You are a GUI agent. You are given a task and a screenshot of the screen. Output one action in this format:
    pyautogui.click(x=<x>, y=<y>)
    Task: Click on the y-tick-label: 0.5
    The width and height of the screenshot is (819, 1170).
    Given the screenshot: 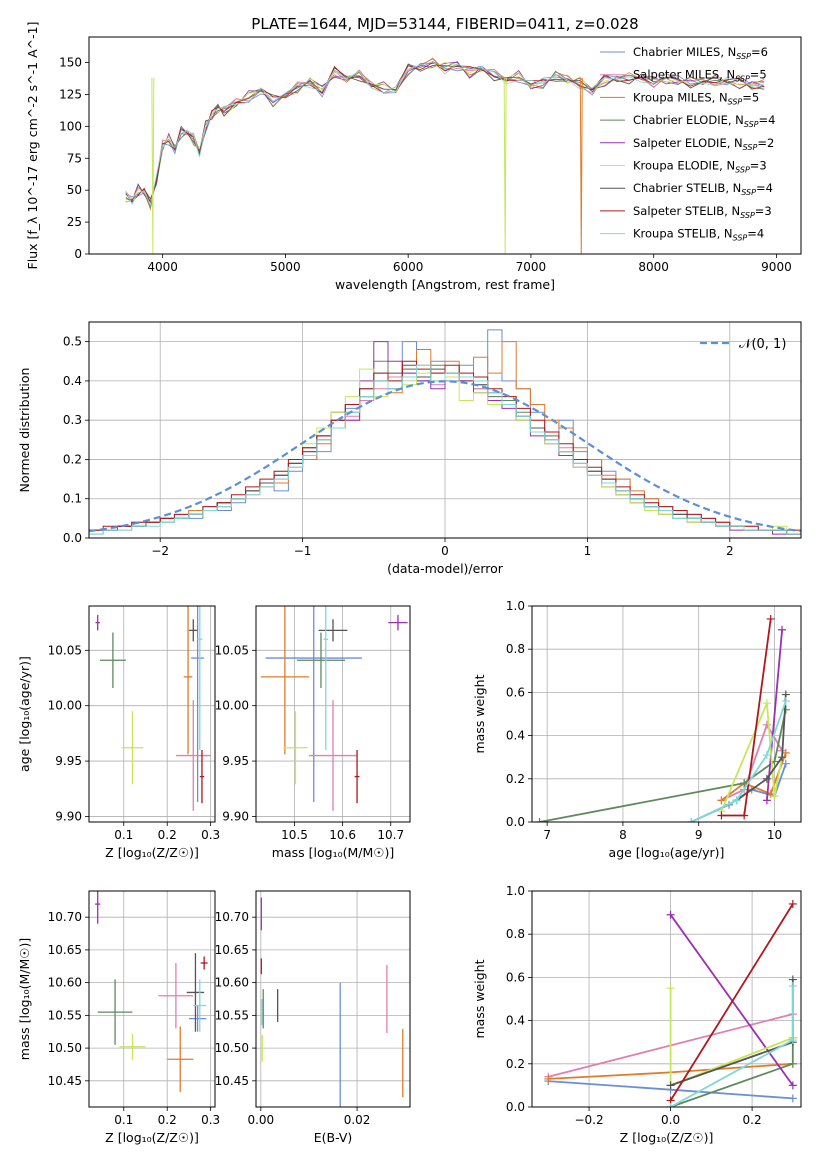 What is the action you would take?
    pyautogui.click(x=72, y=342)
    